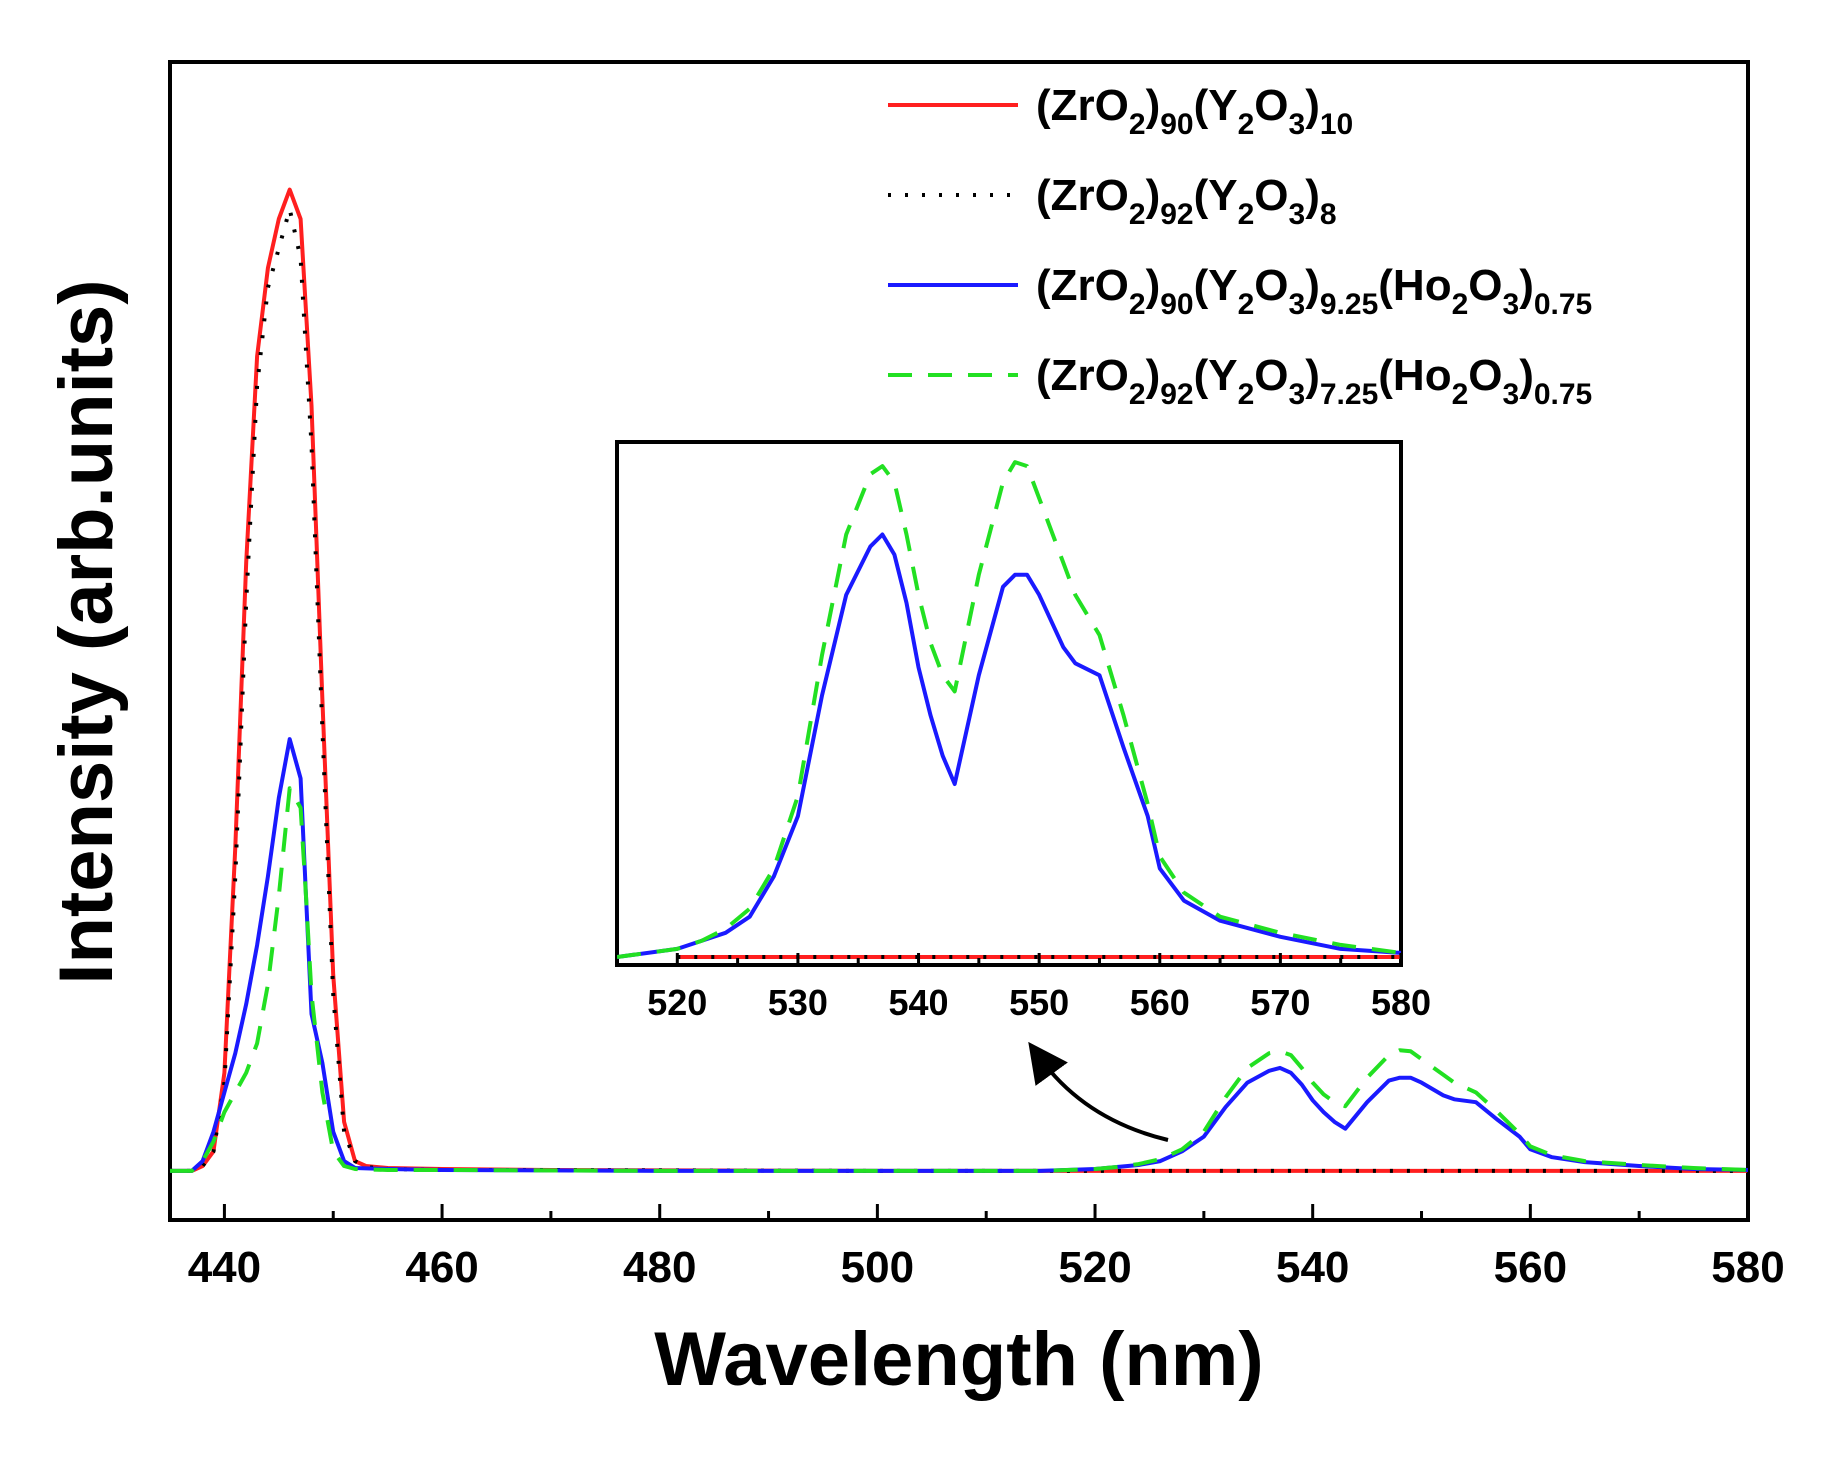 This screenshot has height=1461, width=1830. What do you see at coordinates (677, 1002) in the screenshot?
I see `inset-x-tick-label: 520` at bounding box center [677, 1002].